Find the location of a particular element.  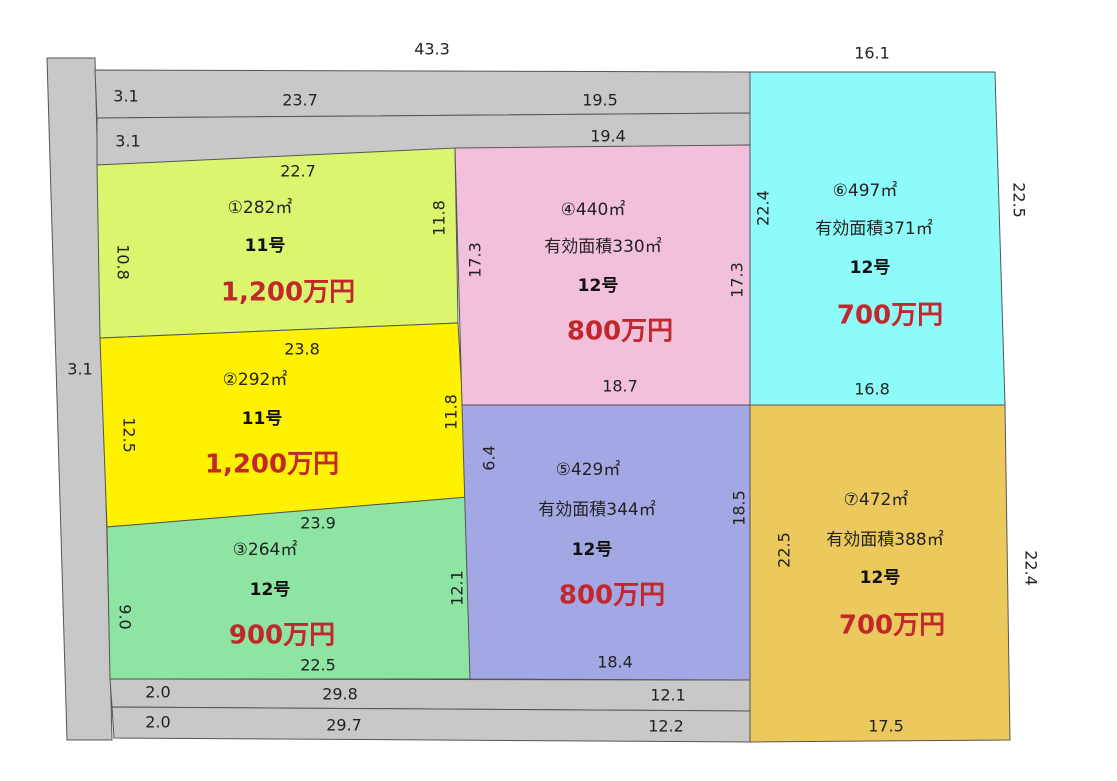

dimension: 17.5 is located at coordinates (886, 726).